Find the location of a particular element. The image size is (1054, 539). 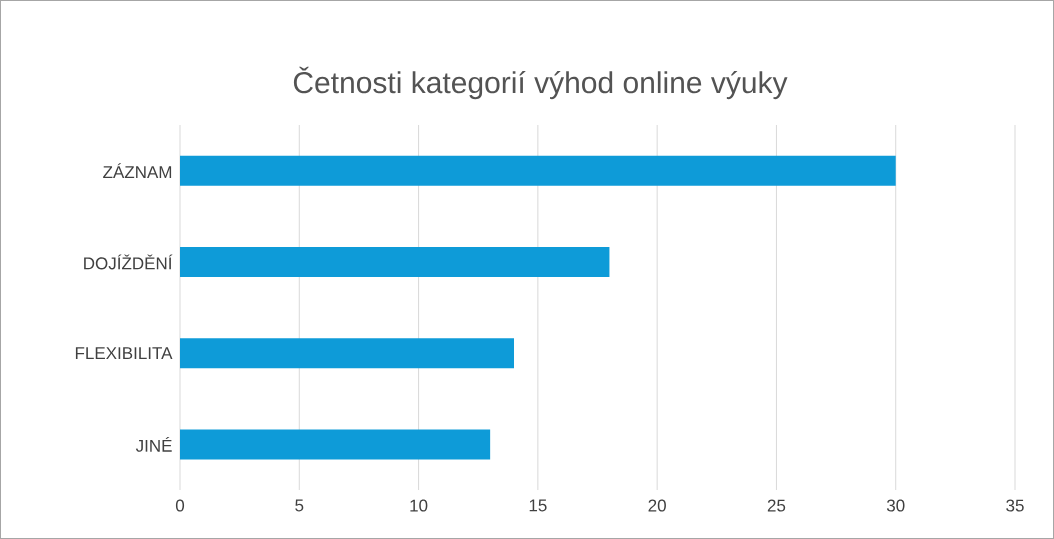

y-tick-label: FLEXIBILITA is located at coordinates (124, 353).